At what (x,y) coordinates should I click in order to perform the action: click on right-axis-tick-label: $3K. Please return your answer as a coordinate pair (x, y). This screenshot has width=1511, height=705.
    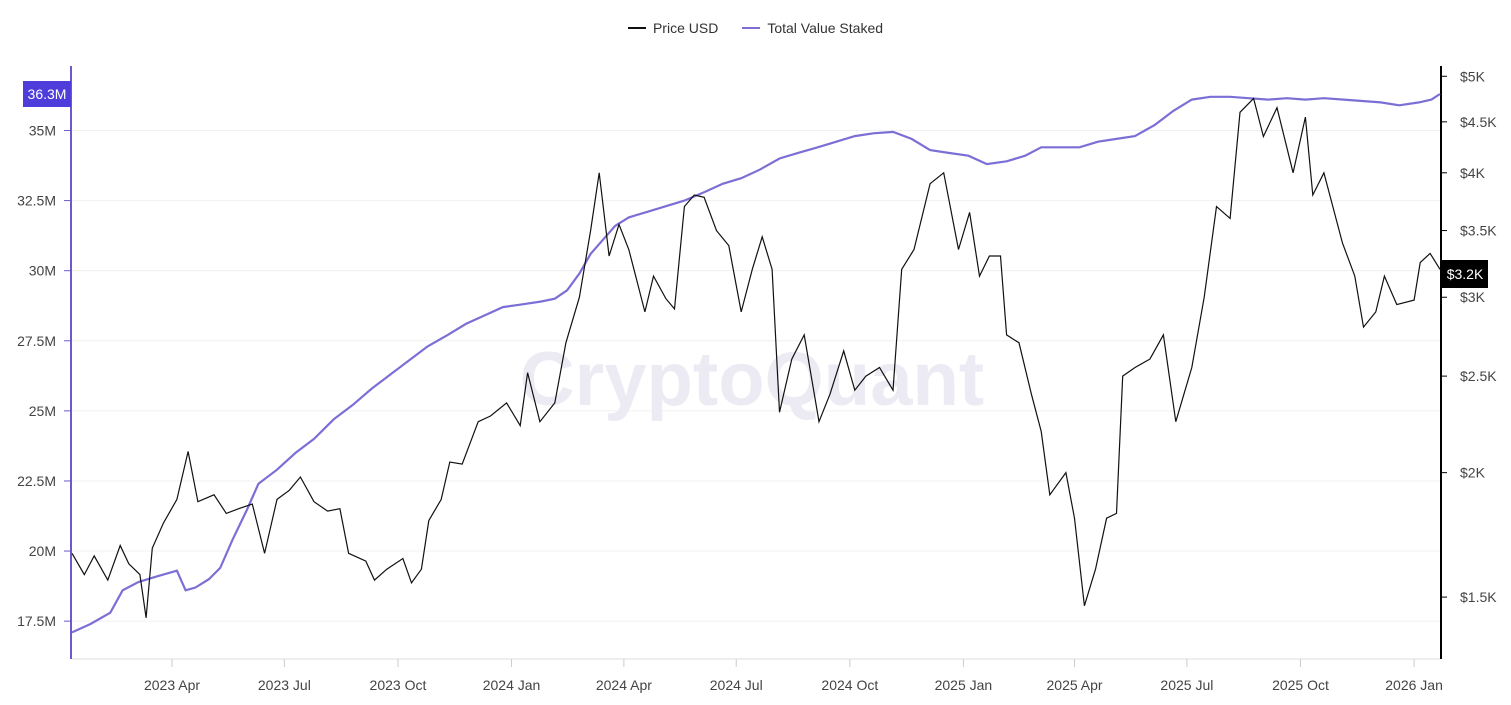
    Looking at the image, I should click on (1473, 297).